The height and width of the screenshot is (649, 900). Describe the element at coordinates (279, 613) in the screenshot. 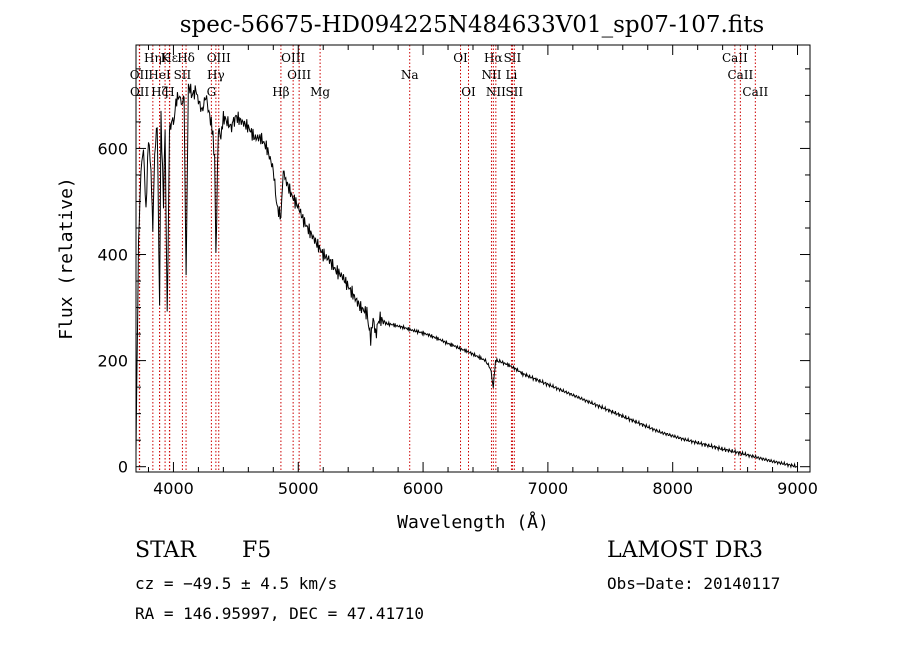

I see `coordinates: RA = 146.95997, DEC = 47.41710` at that location.